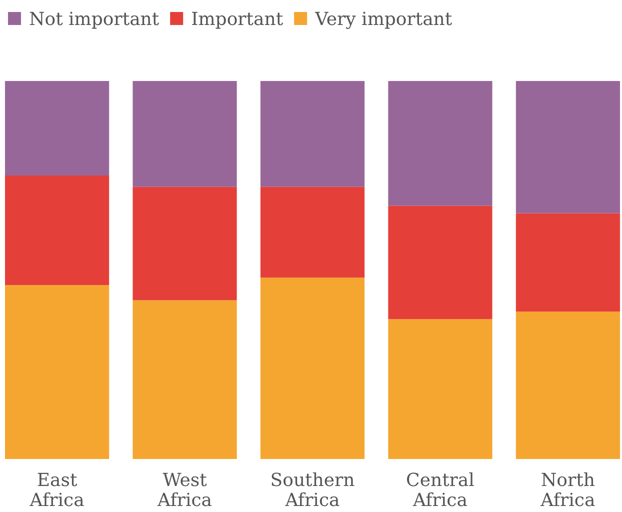  What do you see at coordinates (440, 490) in the screenshot?
I see `x-tick-label: Central Africa` at bounding box center [440, 490].